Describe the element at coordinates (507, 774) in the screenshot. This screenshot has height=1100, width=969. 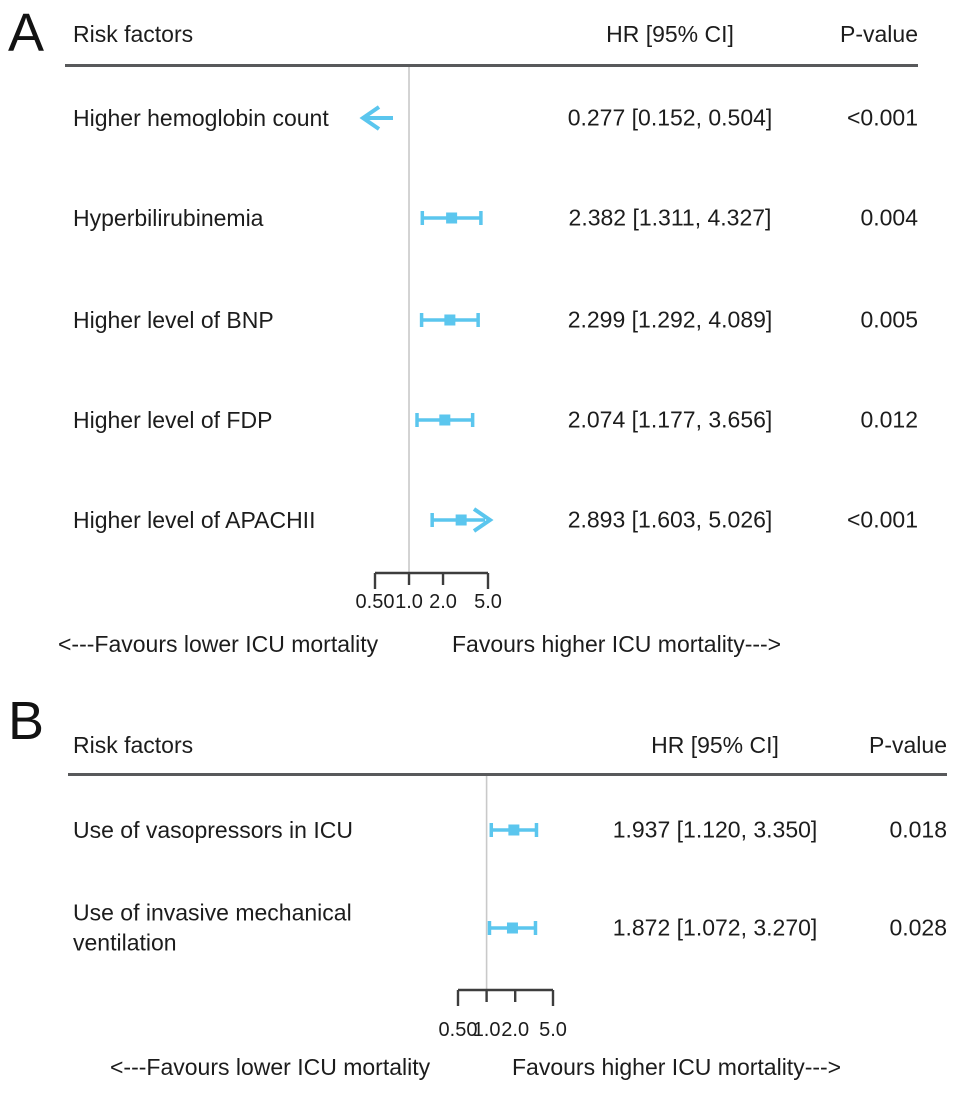
I see `panel-b-header-rule` at that location.